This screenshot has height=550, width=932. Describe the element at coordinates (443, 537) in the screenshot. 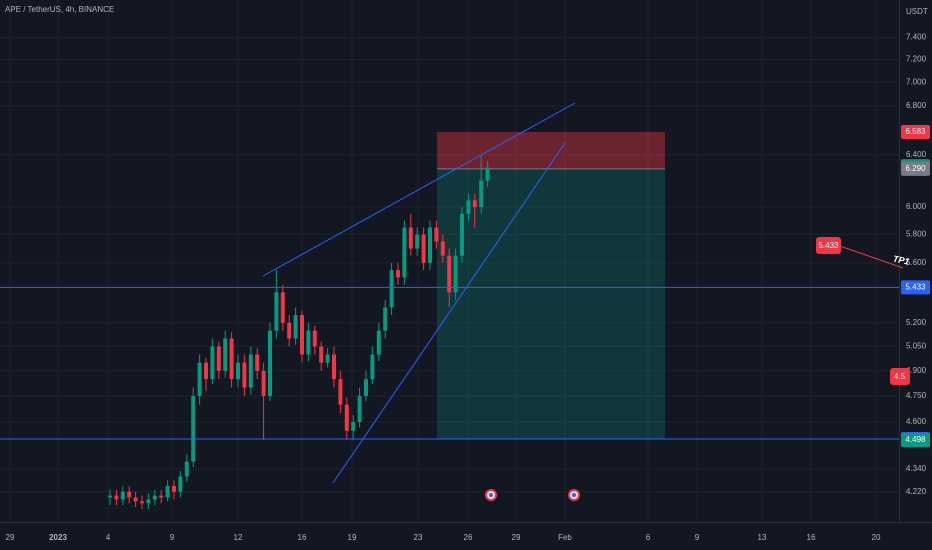

I see `time-axis: 29 2023 4 9 12 16 19 23 26 29 Feb 6 9 13 16 20` at that location.